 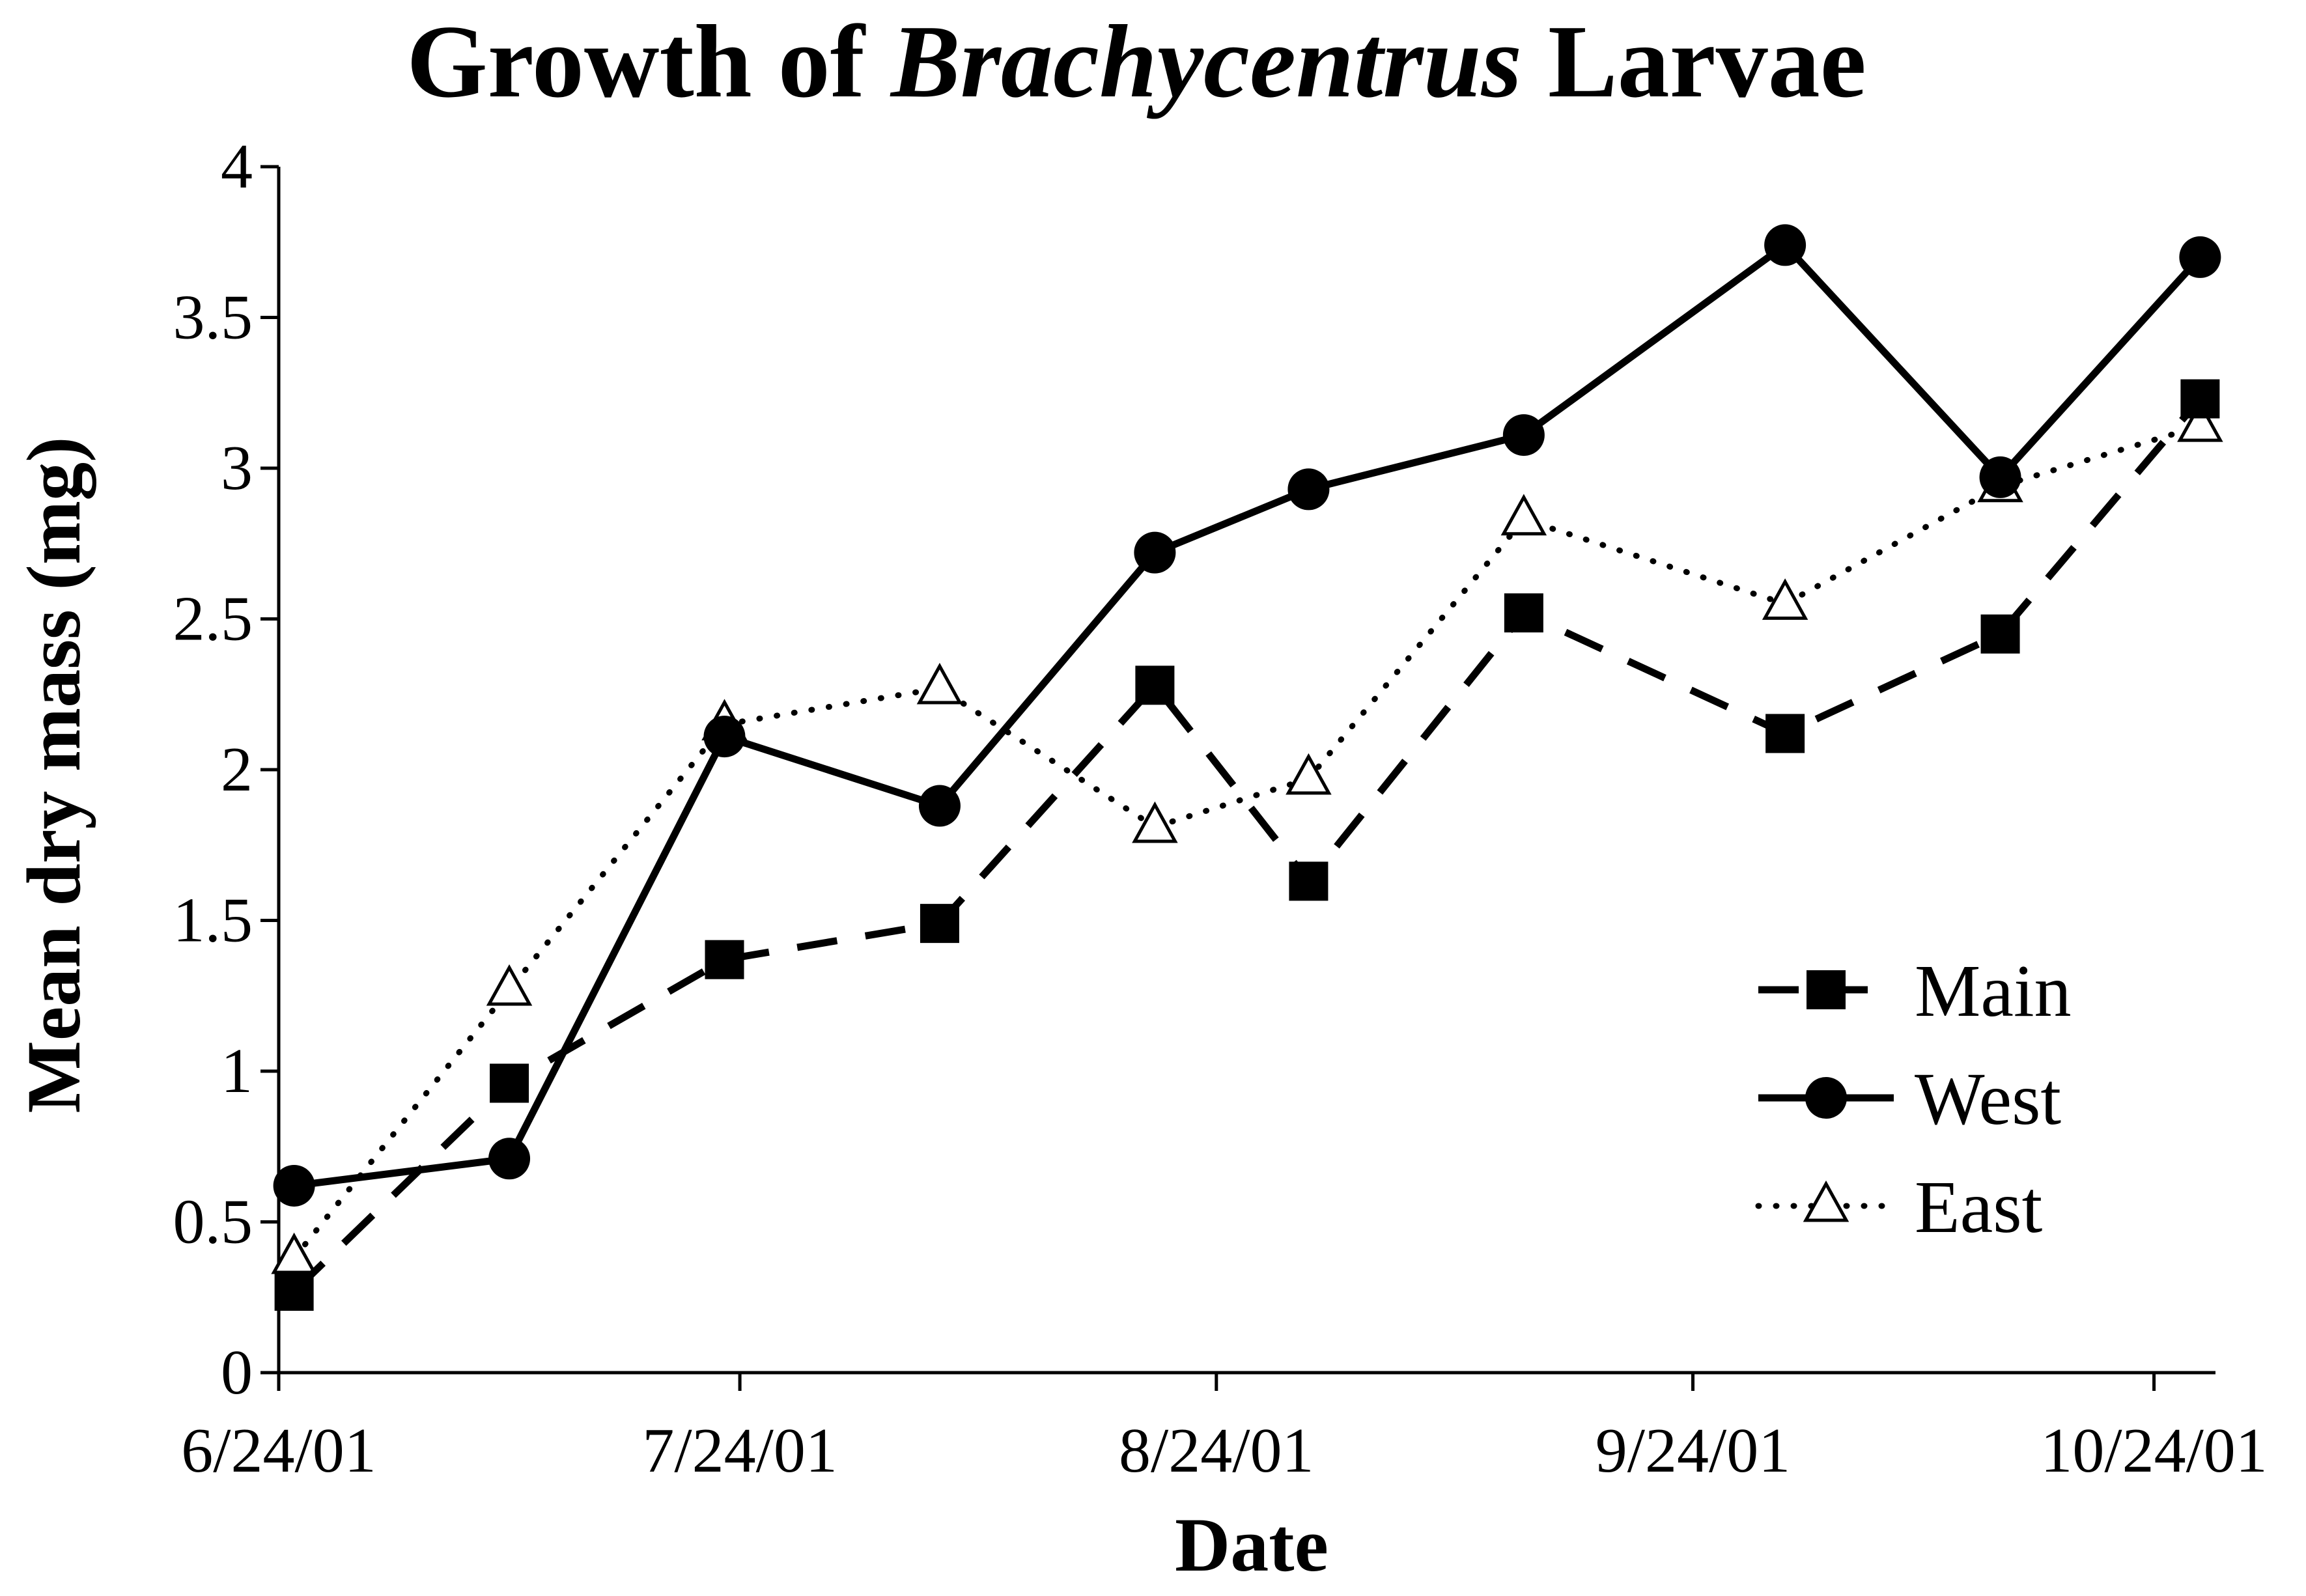 I want to click on x-axis: 6/24/01 7/24/01 8/24/01 9/24/01 10/24/01, so click(x=1224, y=1429).